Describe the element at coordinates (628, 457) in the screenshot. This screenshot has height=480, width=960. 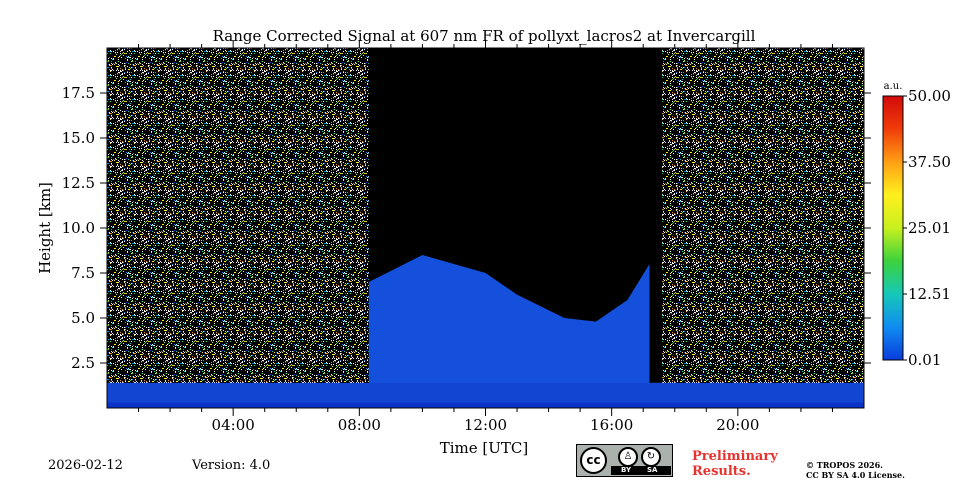
I see `person-icon: ♙` at that location.